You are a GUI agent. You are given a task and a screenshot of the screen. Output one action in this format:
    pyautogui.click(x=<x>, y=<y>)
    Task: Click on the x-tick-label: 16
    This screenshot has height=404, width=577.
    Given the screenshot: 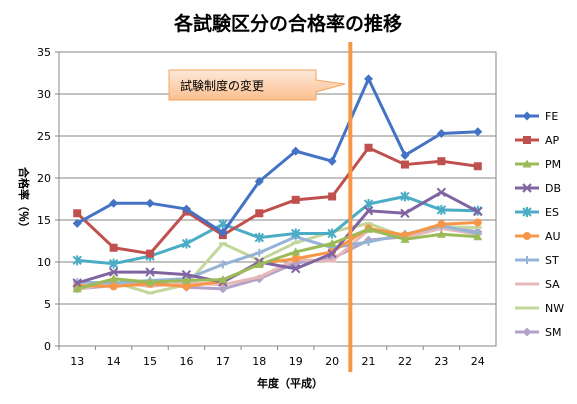 What is the action you would take?
    pyautogui.click(x=186, y=361)
    